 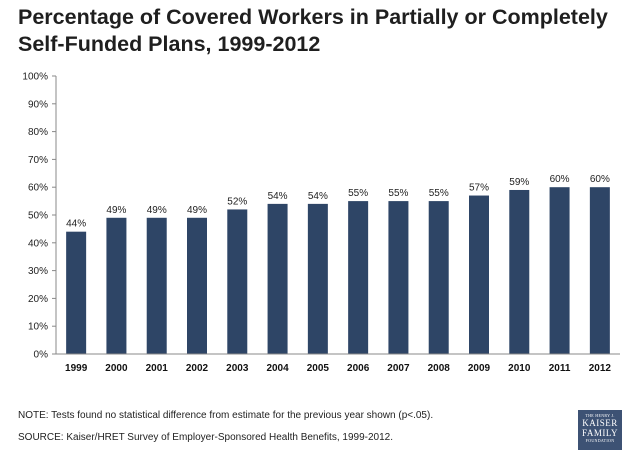 I want to click on x-tick-label: 2010, so click(x=519, y=368).